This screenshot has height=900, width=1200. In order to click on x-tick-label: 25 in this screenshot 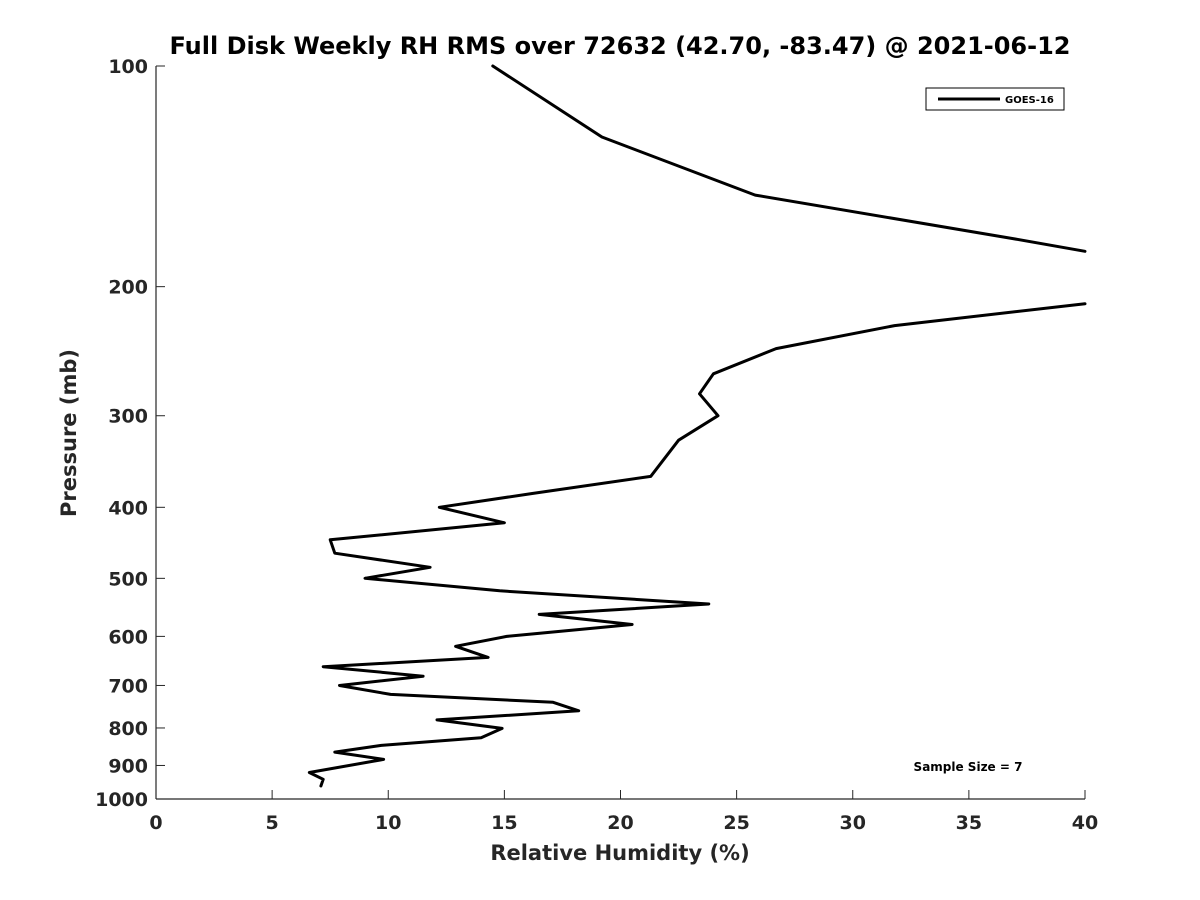, I will do `click(736, 823)`.